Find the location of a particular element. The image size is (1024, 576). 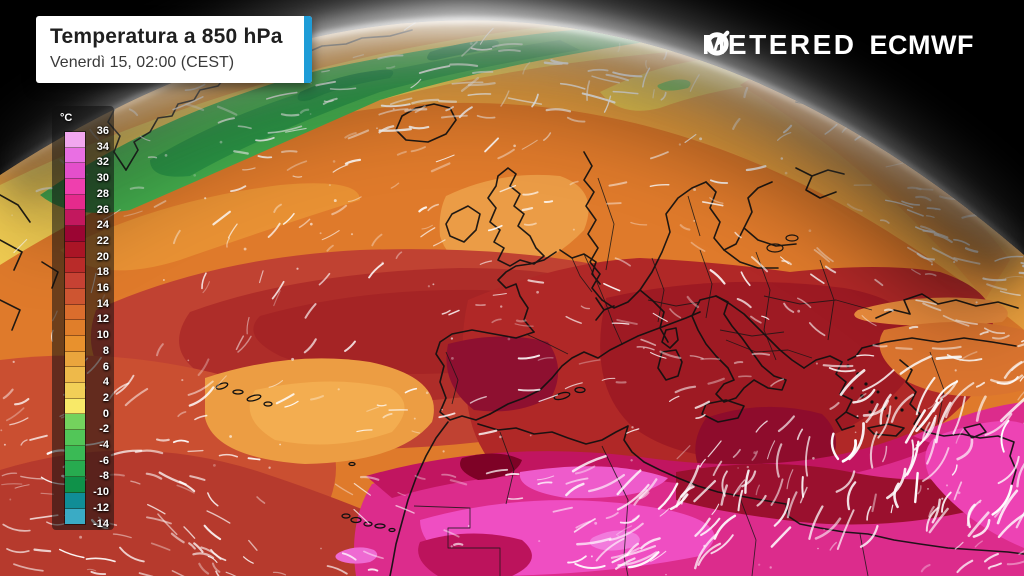

legend-unit-label: °C is located at coordinates (66, 118).